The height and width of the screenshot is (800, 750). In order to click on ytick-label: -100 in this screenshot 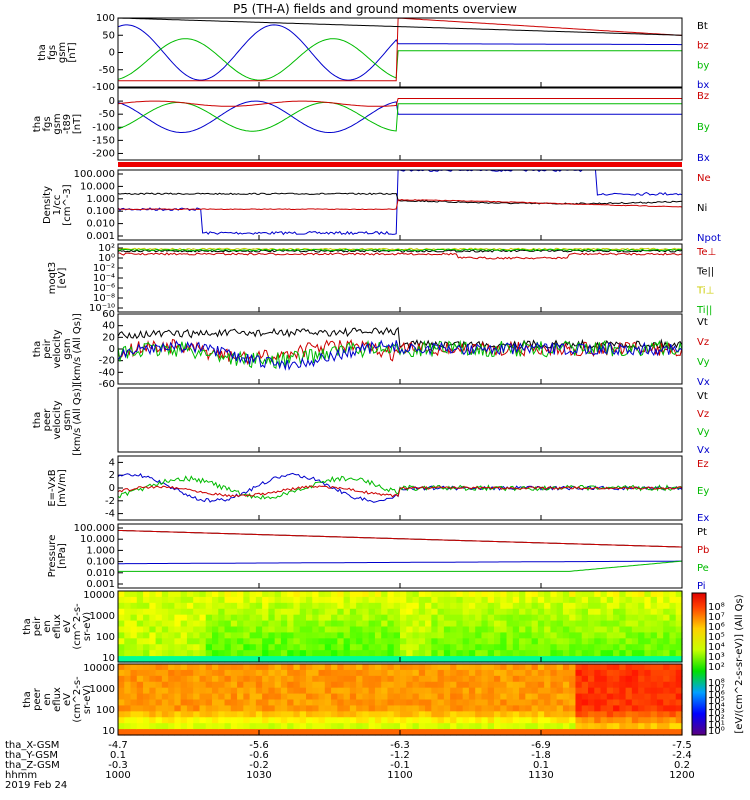, I will do `click(103, 87)`.